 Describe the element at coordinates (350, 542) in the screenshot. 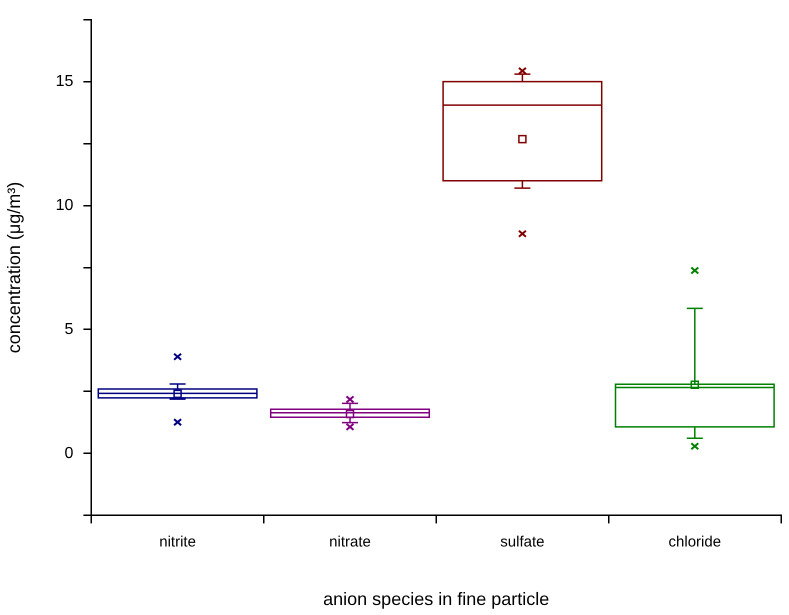

I see `x-tick-label: nitrate` at that location.